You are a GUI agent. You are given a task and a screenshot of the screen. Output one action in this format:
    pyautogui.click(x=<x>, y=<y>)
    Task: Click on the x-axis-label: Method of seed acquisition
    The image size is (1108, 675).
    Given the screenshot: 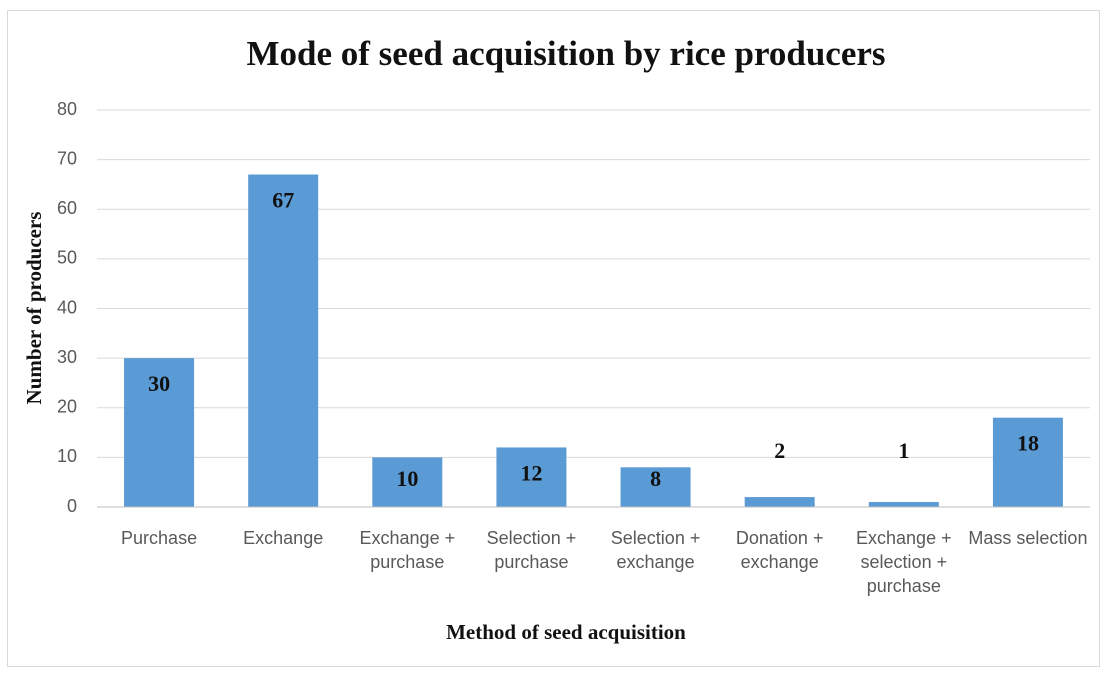 What is the action you would take?
    pyautogui.click(x=566, y=632)
    